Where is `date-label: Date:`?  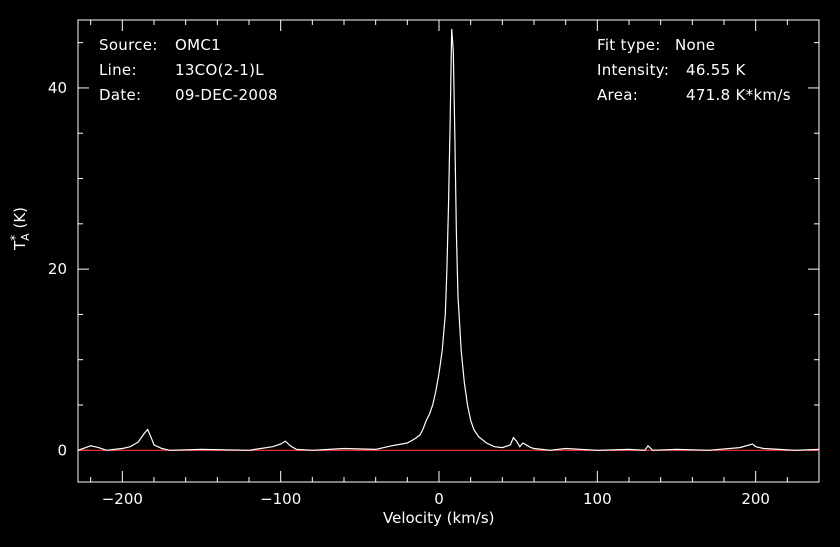
date-label: Date: is located at coordinates (120, 95).